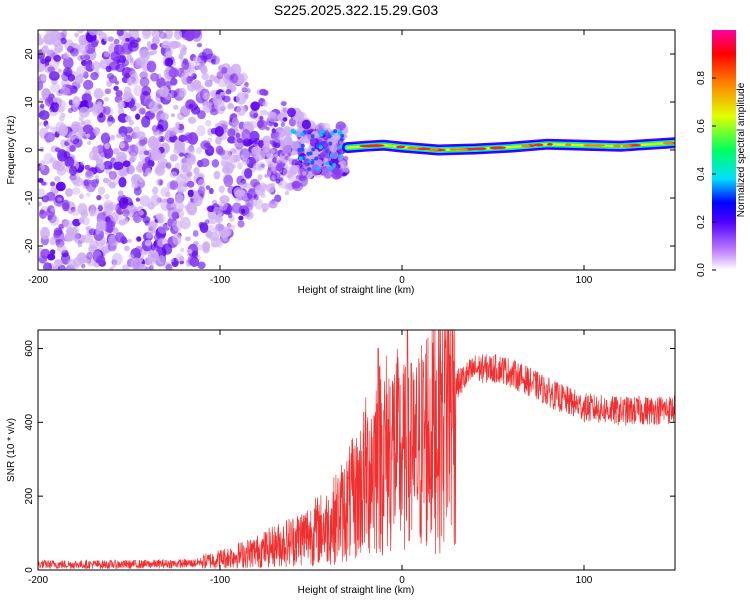  I want to click on snr-y-tick-label: 0, so click(29, 570).